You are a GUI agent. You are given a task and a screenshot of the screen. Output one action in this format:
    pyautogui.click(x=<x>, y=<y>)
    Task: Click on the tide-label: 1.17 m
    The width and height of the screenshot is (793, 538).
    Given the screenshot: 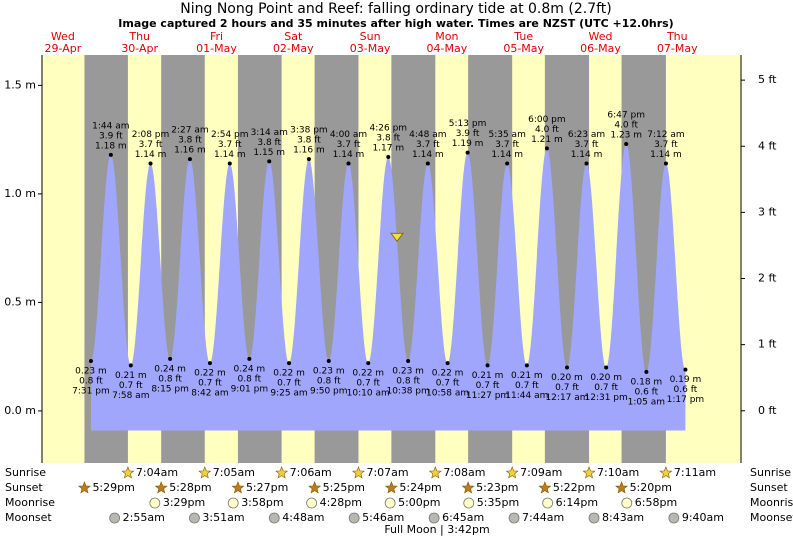 What is the action you would take?
    pyautogui.click(x=388, y=149)
    